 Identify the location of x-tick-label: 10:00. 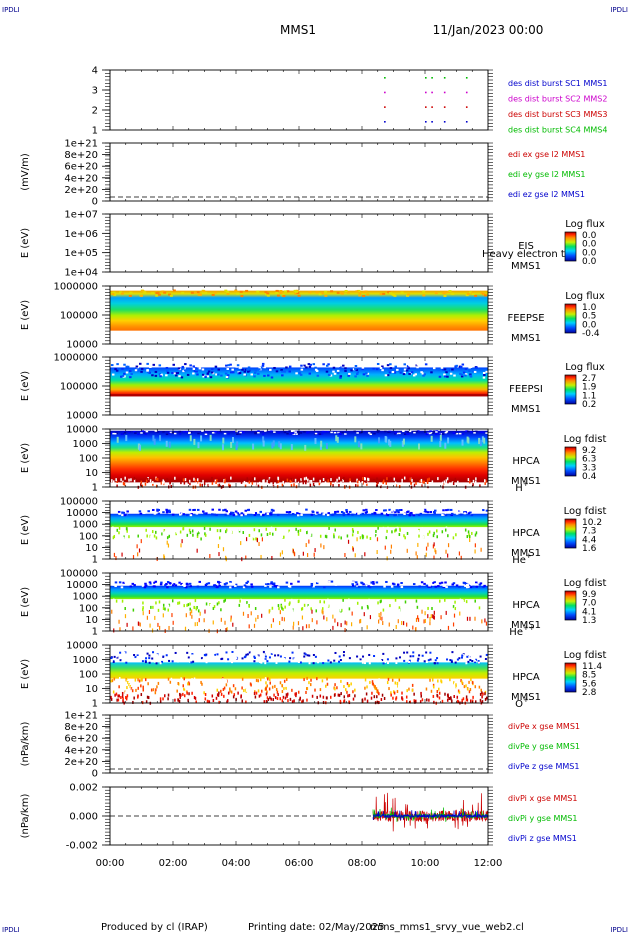
(425, 863).